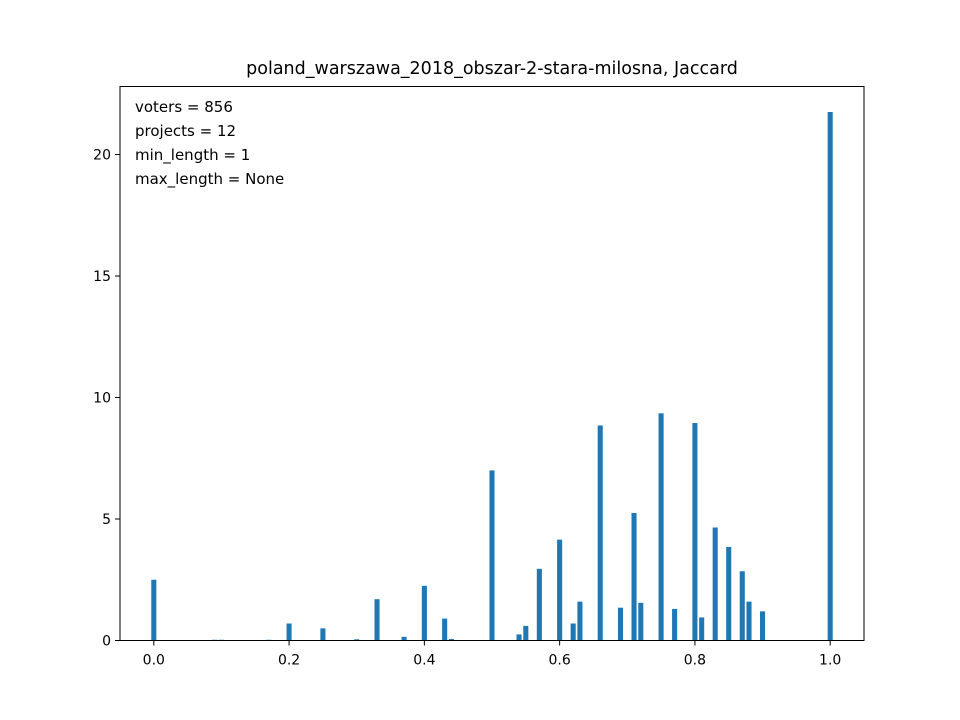 The image size is (960, 720). Describe the element at coordinates (184, 107) in the screenshot. I see `annotation-line-0: voters = 856` at that location.